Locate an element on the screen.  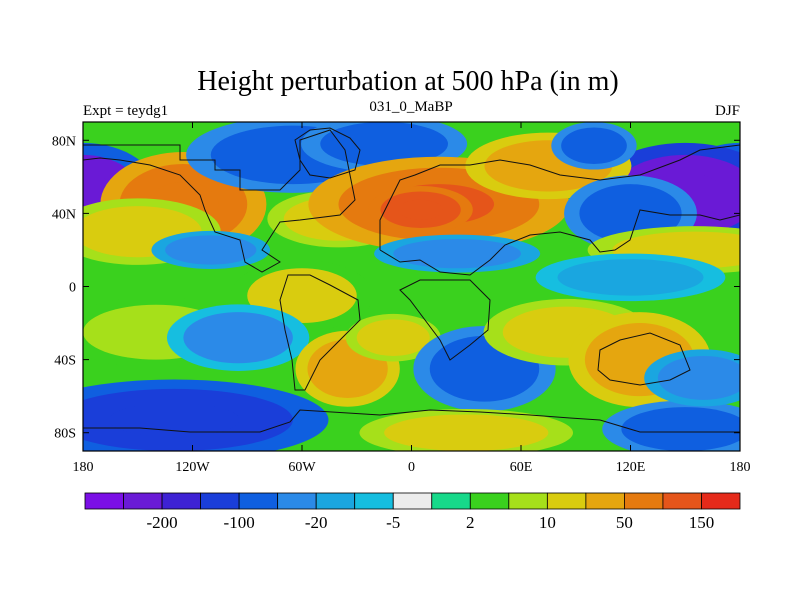
y-tick-label-2: 0 is located at coordinates (72, 288).